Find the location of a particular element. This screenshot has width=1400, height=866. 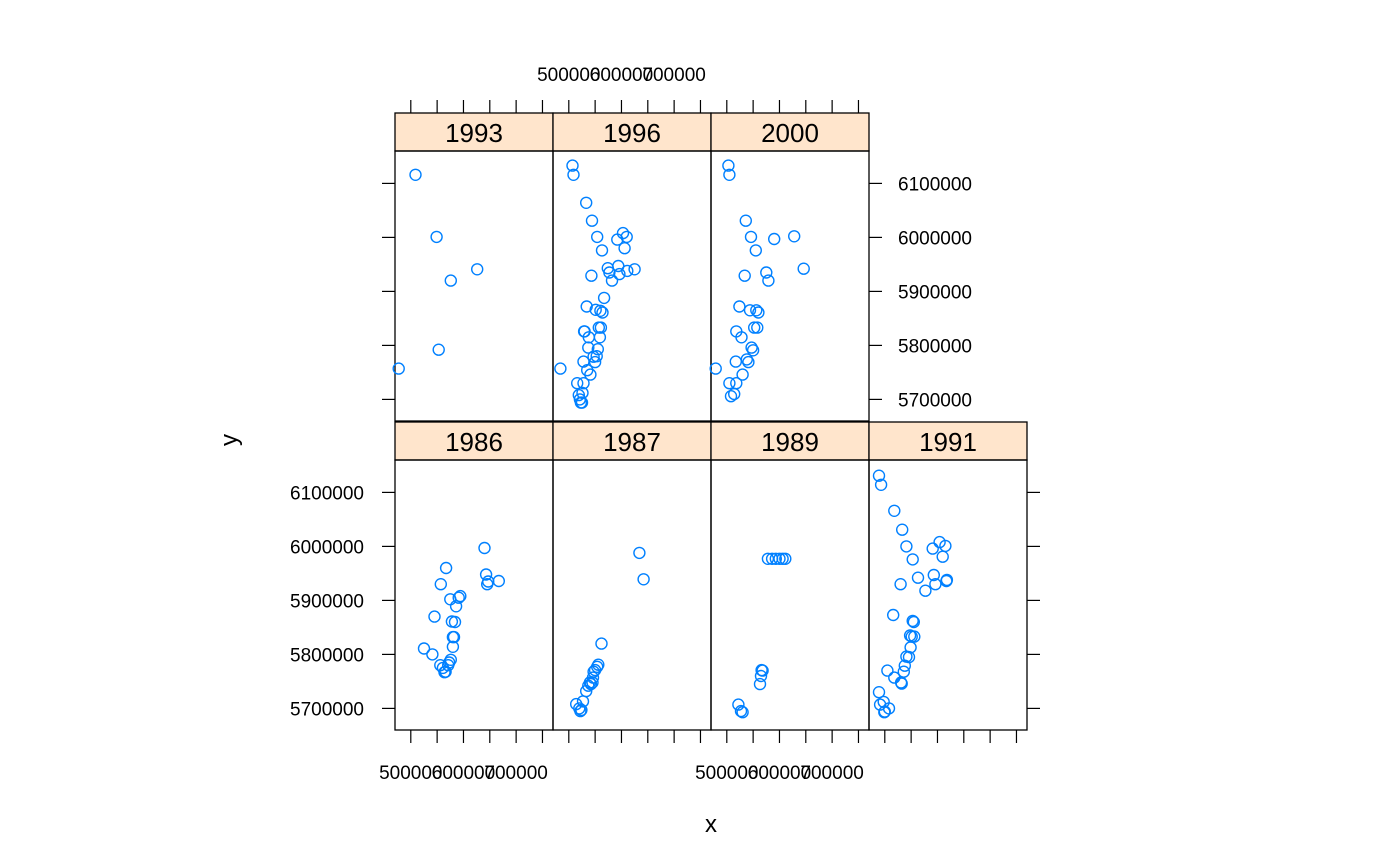

y-tick-label: 6000000 is located at coordinates (935, 238).